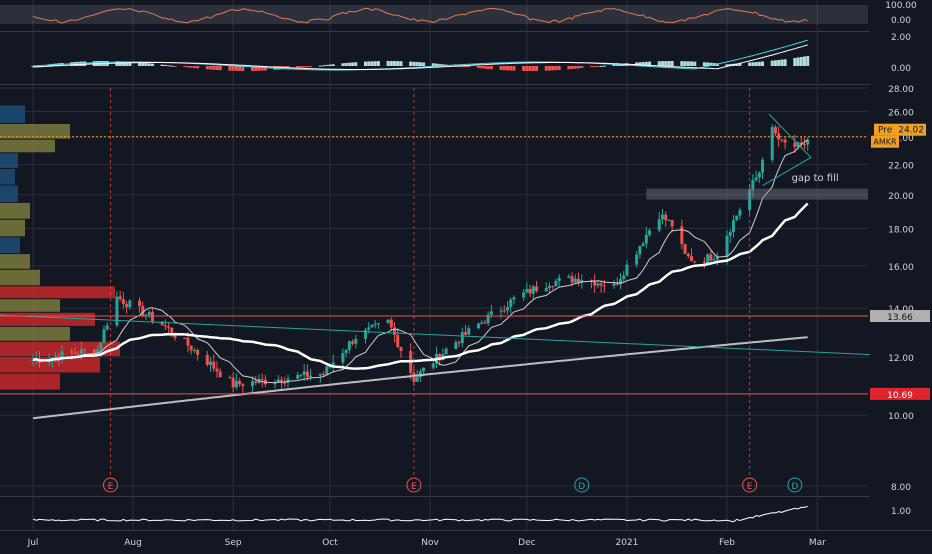 The width and height of the screenshot is (932, 554). I want to click on macd-tick-label: 2.00, so click(901, 38).